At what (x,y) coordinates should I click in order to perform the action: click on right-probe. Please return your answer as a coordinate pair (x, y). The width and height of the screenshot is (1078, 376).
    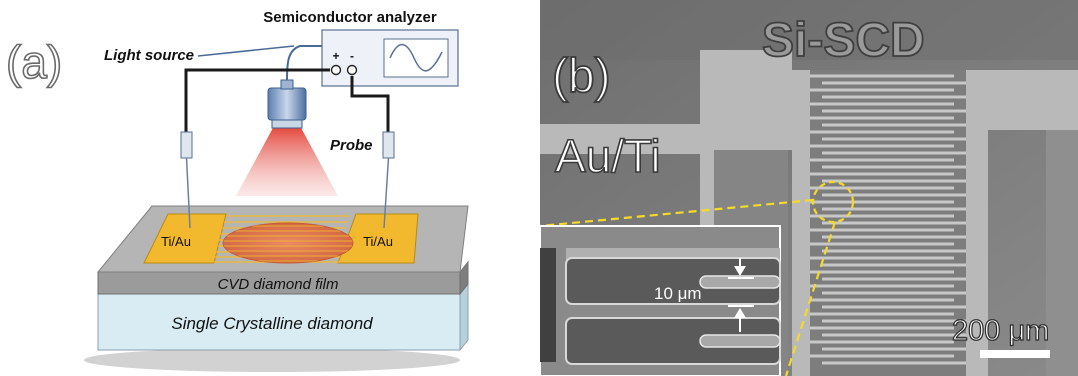
    Looking at the image, I should click on (388, 180).